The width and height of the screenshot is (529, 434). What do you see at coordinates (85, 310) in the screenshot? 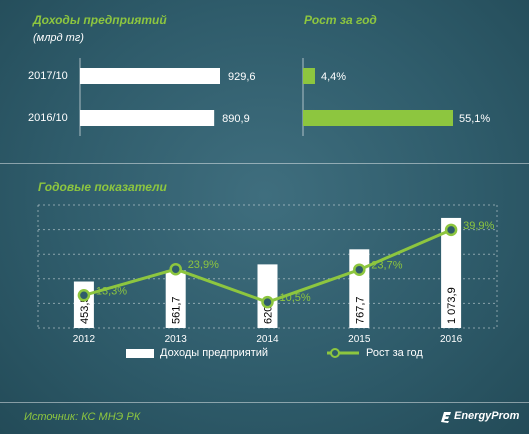
I see `bar-label-2012: 453,5` at bounding box center [85, 310].